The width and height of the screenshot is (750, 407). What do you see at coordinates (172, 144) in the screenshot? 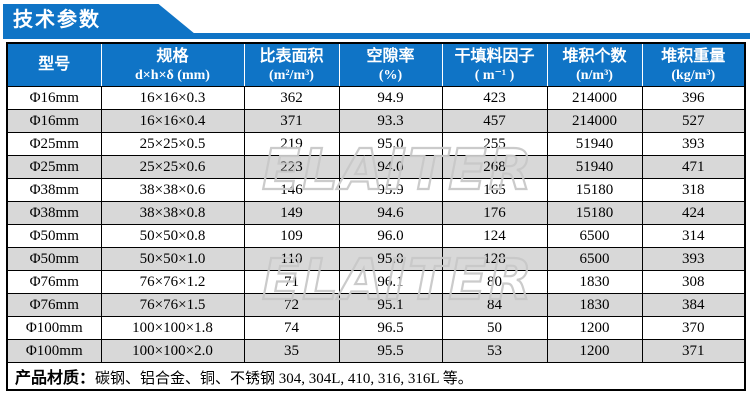
I see `table-cell: 25×25×0.5` at bounding box center [172, 144].